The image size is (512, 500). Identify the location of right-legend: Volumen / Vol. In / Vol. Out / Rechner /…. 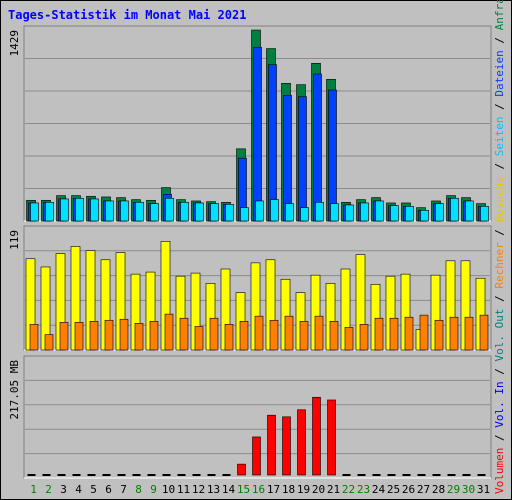
(499, 247).